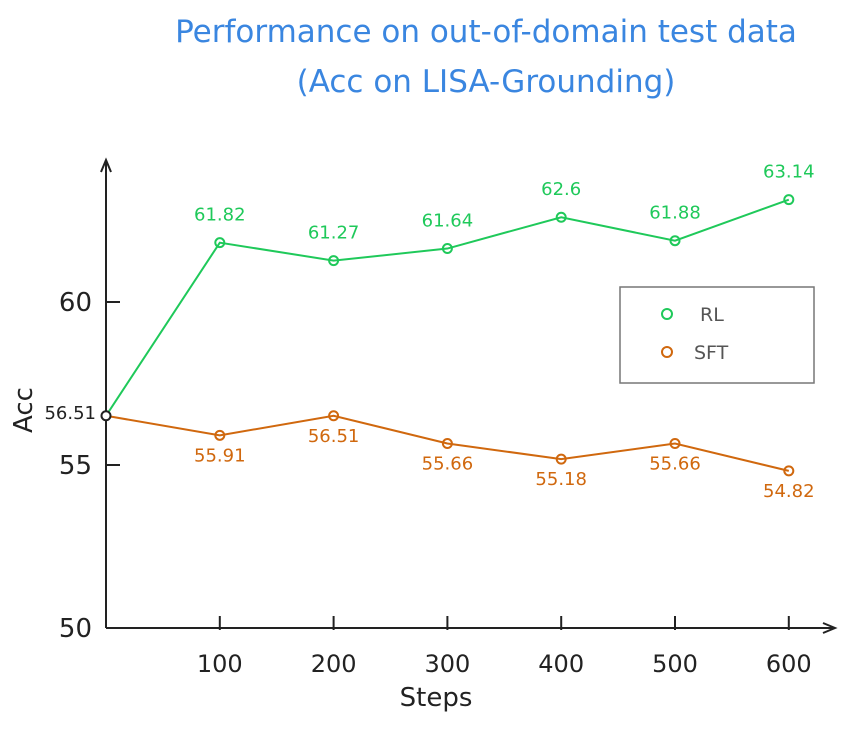 This screenshot has height=732, width=846. I want to click on legend-box, so click(717, 335).